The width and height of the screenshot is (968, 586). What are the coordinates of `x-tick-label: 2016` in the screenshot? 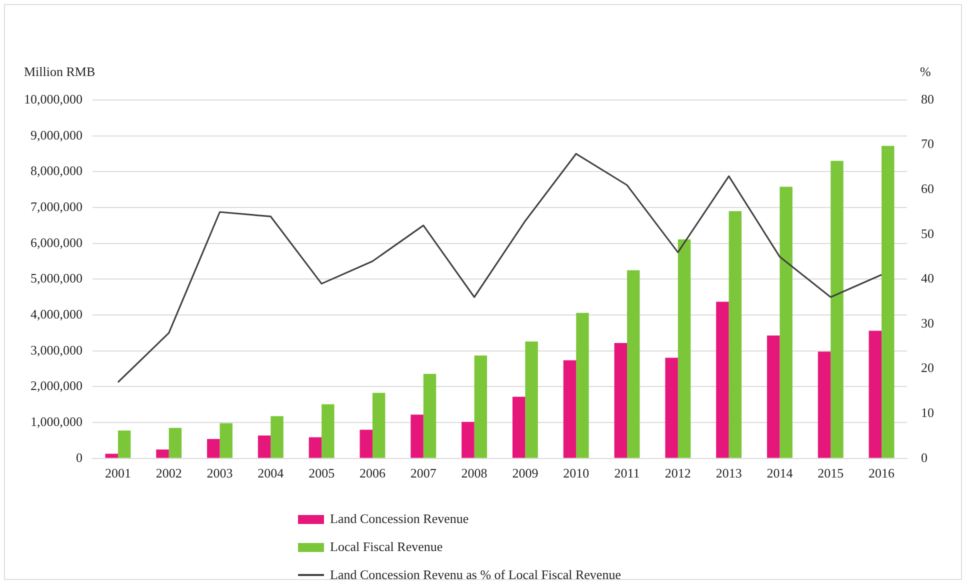 It's located at (882, 473).